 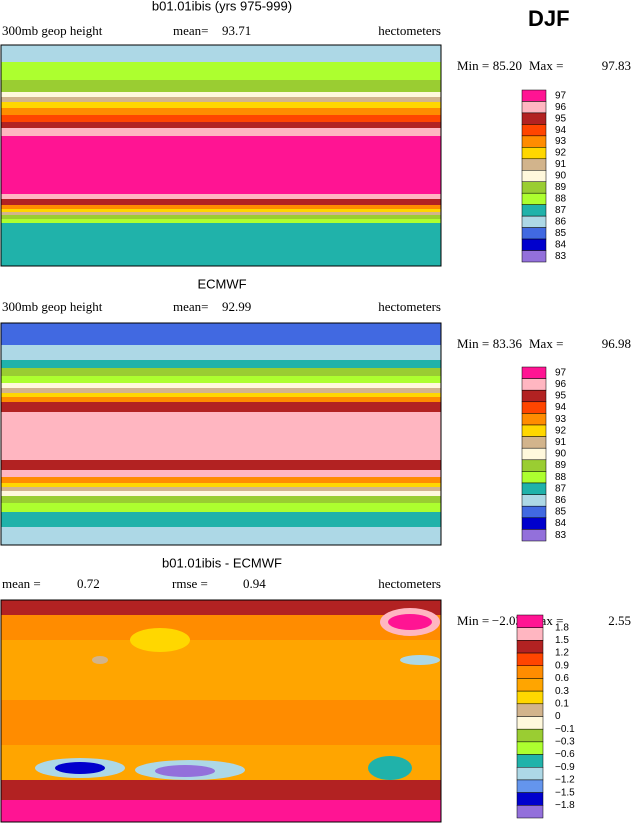 What do you see at coordinates (236, 30) in the screenshot?
I see `mean-value: 93.71` at bounding box center [236, 30].